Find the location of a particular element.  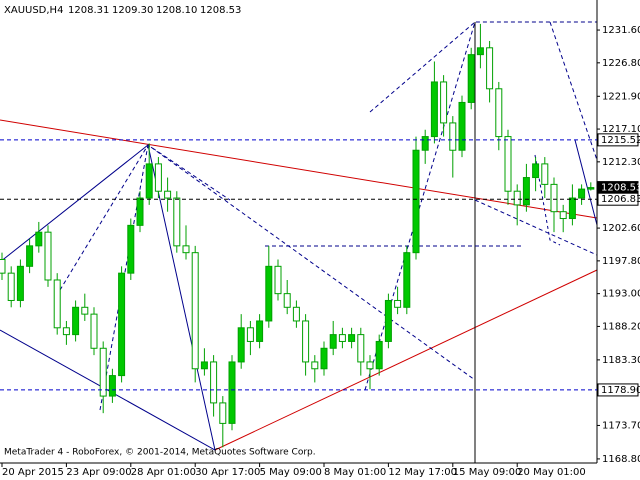

x-tick-label: 20 May 01:00 is located at coordinates (551, 472).